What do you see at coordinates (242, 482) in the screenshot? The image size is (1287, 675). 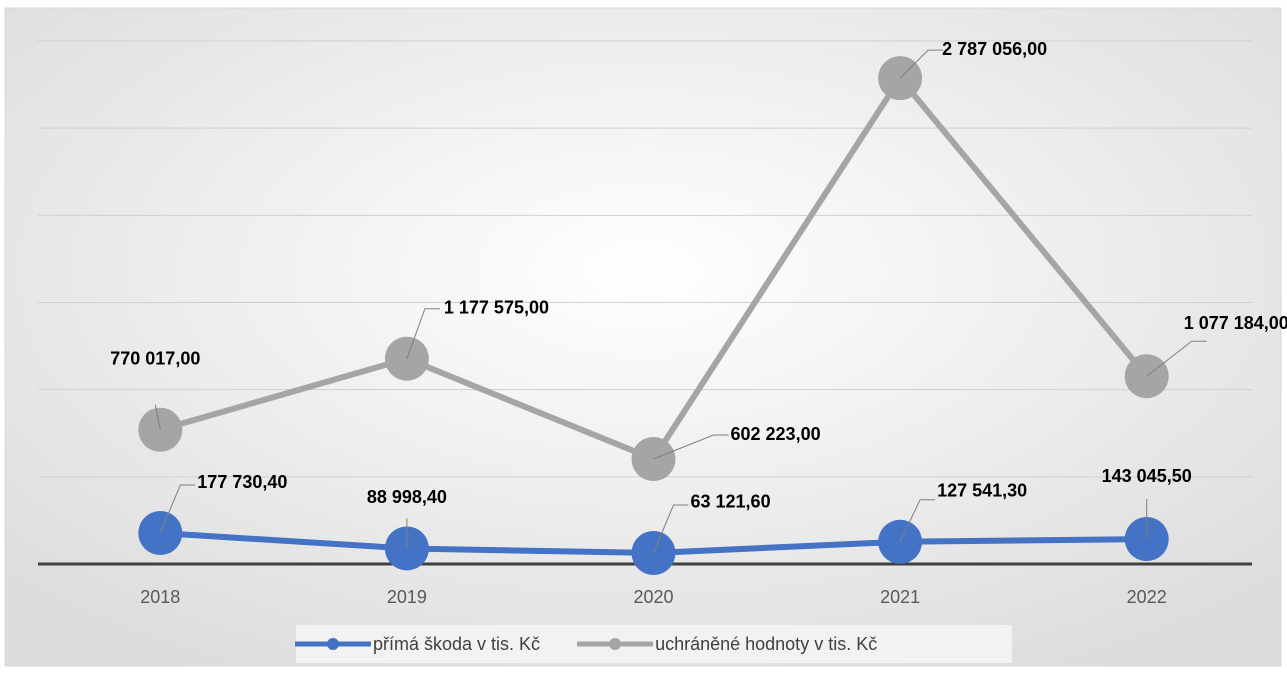 I see `data-label: 177 730,40` at bounding box center [242, 482].